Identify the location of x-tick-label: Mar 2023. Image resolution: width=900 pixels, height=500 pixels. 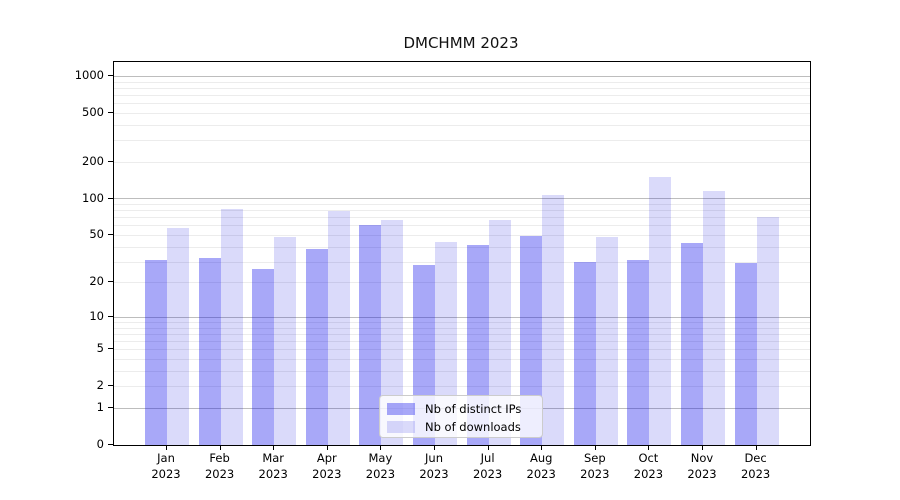
(273, 466).